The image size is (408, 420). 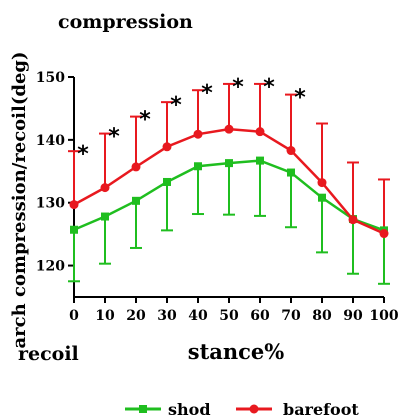 What do you see at coordinates (189, 409) in the screenshot?
I see `legend-label-shod: shod` at bounding box center [189, 409].